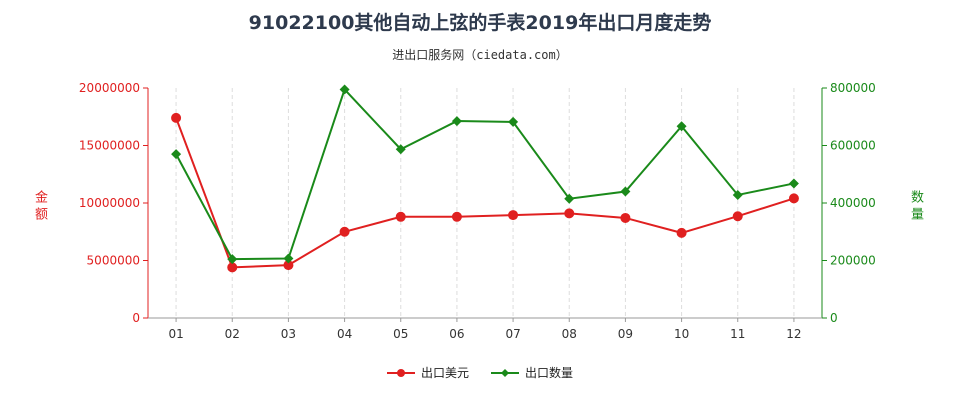 This screenshot has width=960, height=400. I want to click on legend-swatch-export-usd, so click(400, 372).